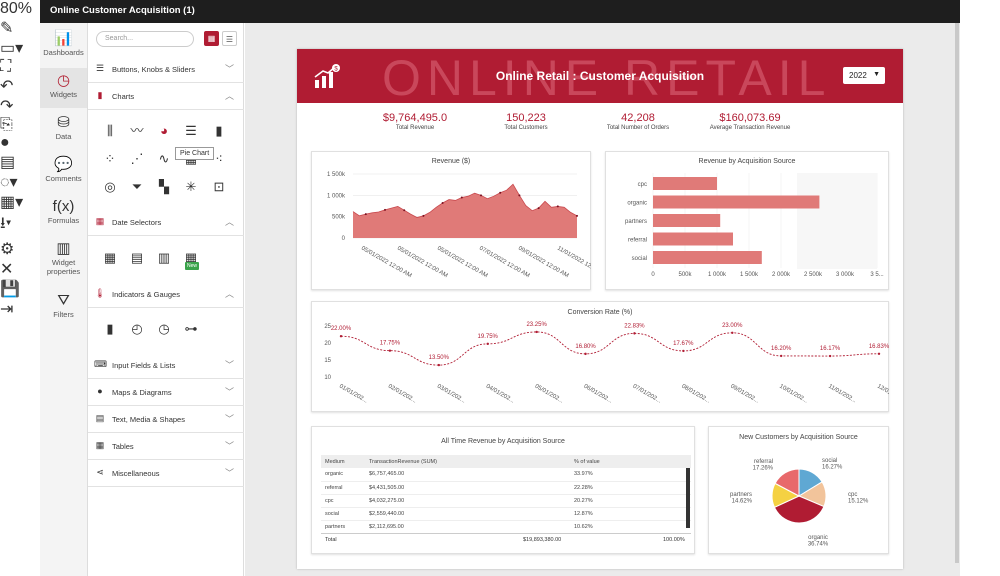 This screenshot has height=576, width=1000. Describe the element at coordinates (5, 142) in the screenshot. I see `fill-icon: ●` at that location.